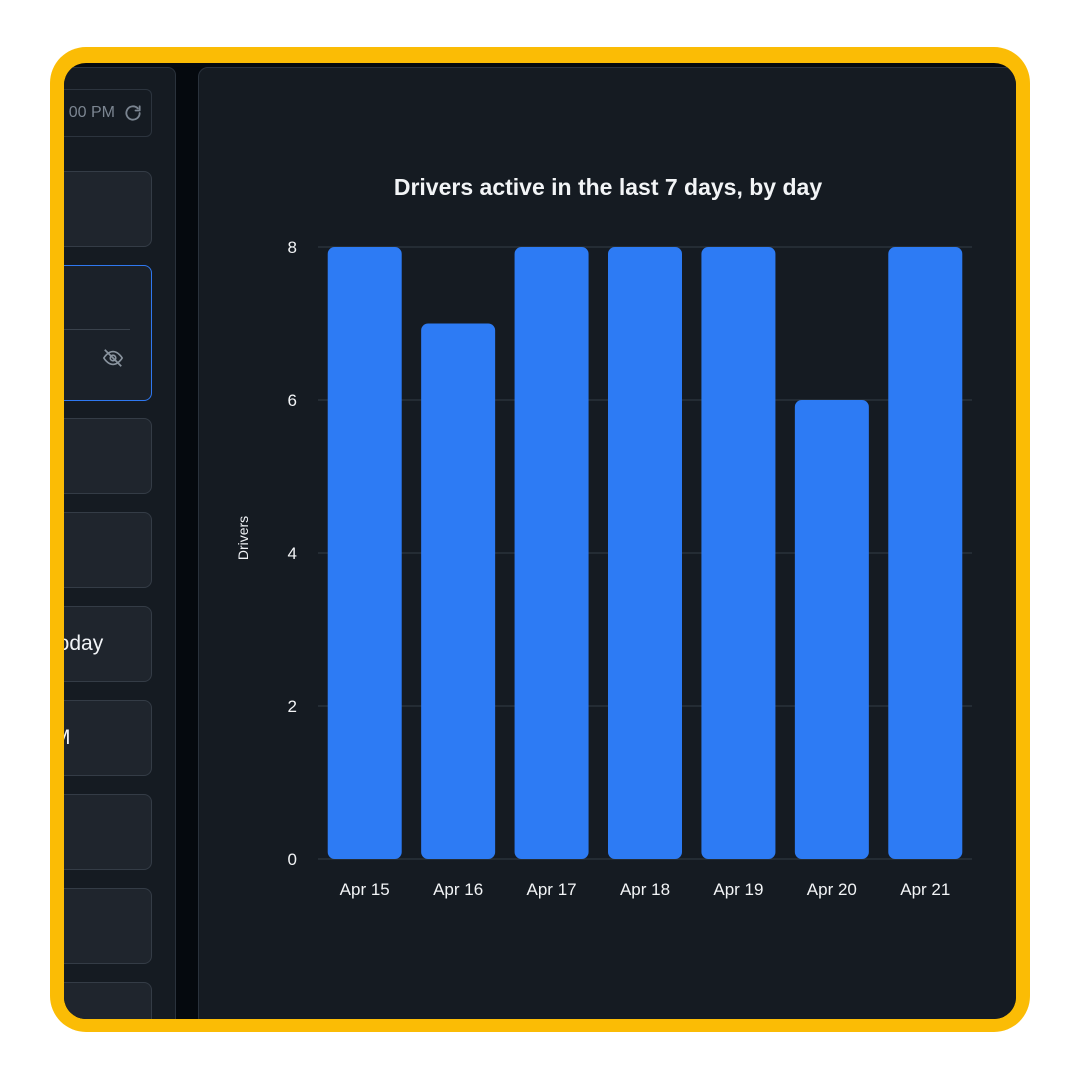 The width and height of the screenshot is (1080, 1080). What do you see at coordinates (365, 889) in the screenshot?
I see `x-tick-label: Apr 15` at bounding box center [365, 889].